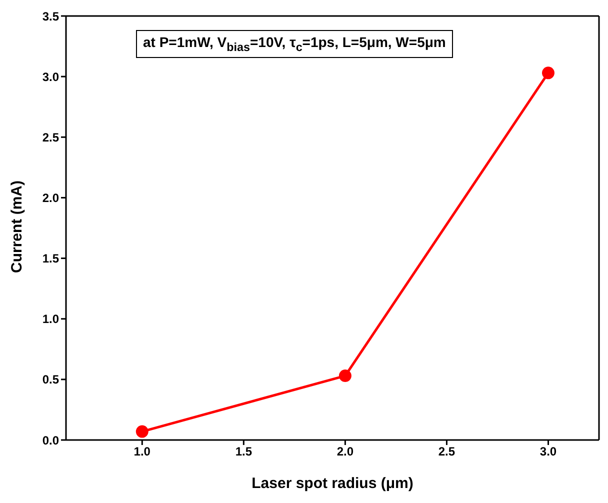 This screenshot has width=608, height=503. What do you see at coordinates (51, 379) in the screenshot?
I see `y-tick-label: 0.5` at bounding box center [51, 379].